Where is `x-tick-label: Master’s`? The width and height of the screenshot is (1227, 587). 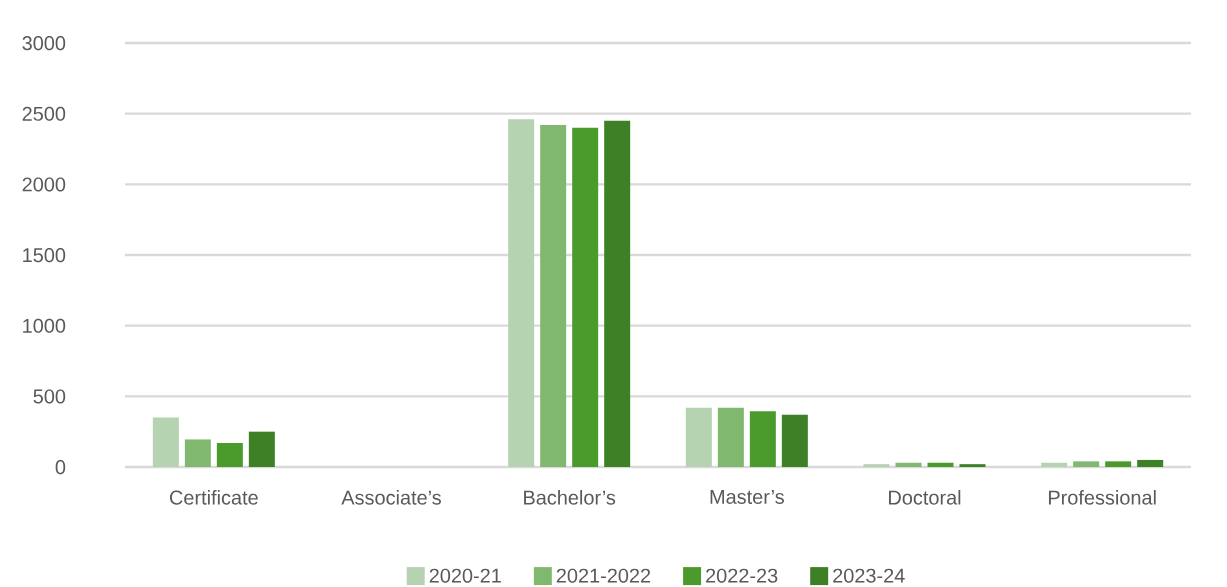 x-tick-label: Master’s is located at coordinates (747, 497).